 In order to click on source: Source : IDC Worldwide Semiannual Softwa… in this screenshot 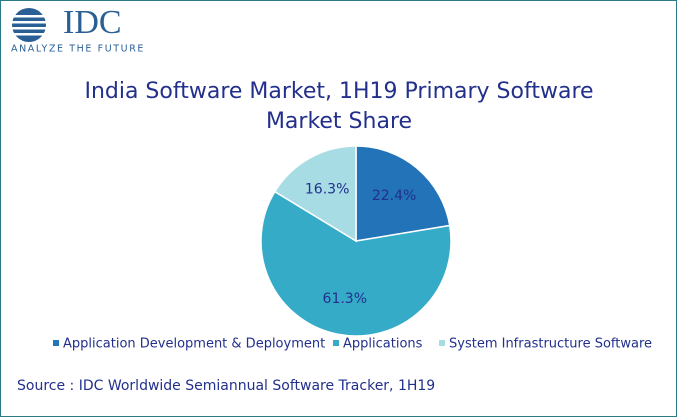, I will do `click(226, 386)`.